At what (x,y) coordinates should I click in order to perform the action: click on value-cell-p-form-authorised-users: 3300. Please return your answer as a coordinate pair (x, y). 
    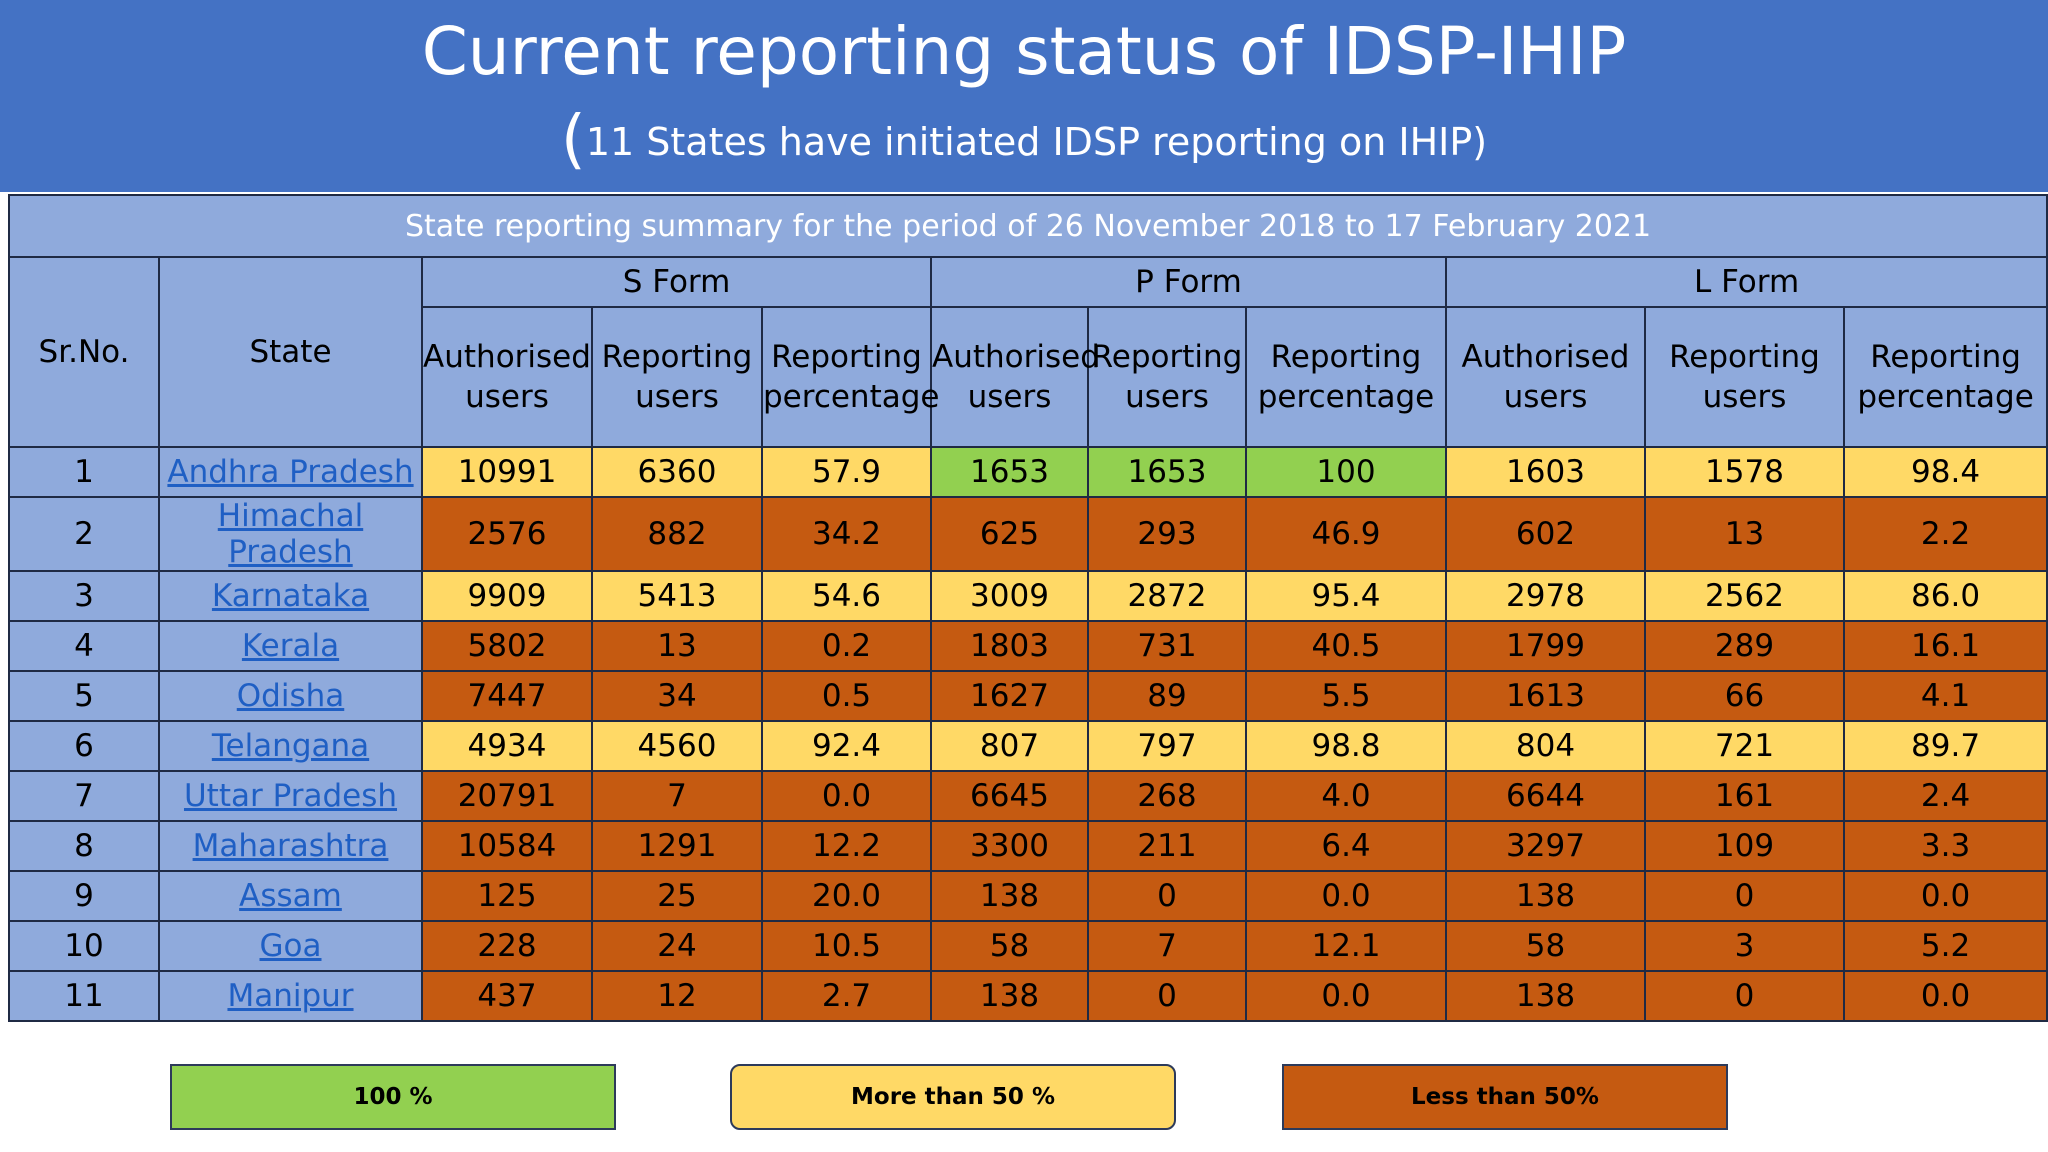
    Looking at the image, I should click on (1009, 846).